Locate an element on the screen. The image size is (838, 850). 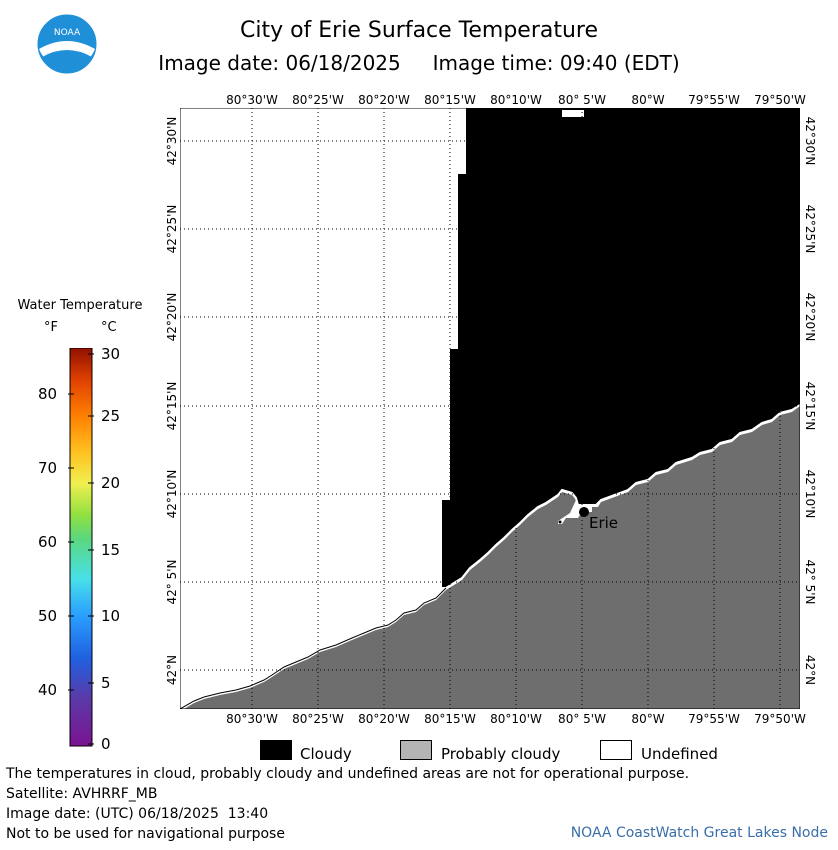
fahrenheit-tick-label: 70 is located at coordinates (48, 468).